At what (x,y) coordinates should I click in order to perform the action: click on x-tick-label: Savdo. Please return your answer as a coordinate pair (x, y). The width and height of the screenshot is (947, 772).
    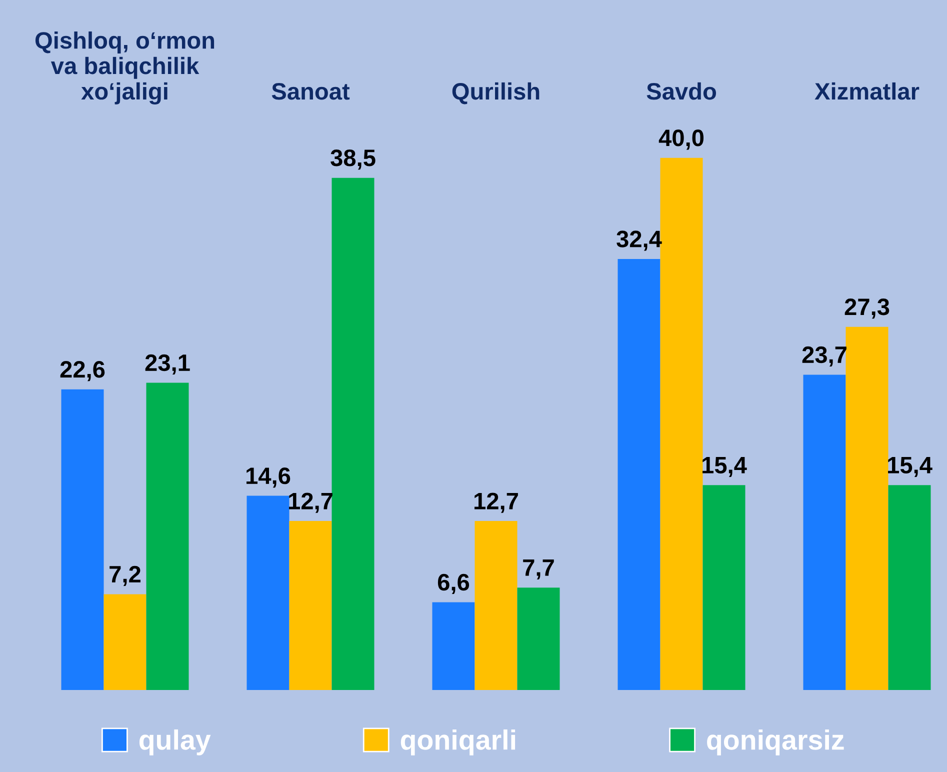
    Looking at the image, I should click on (681, 91).